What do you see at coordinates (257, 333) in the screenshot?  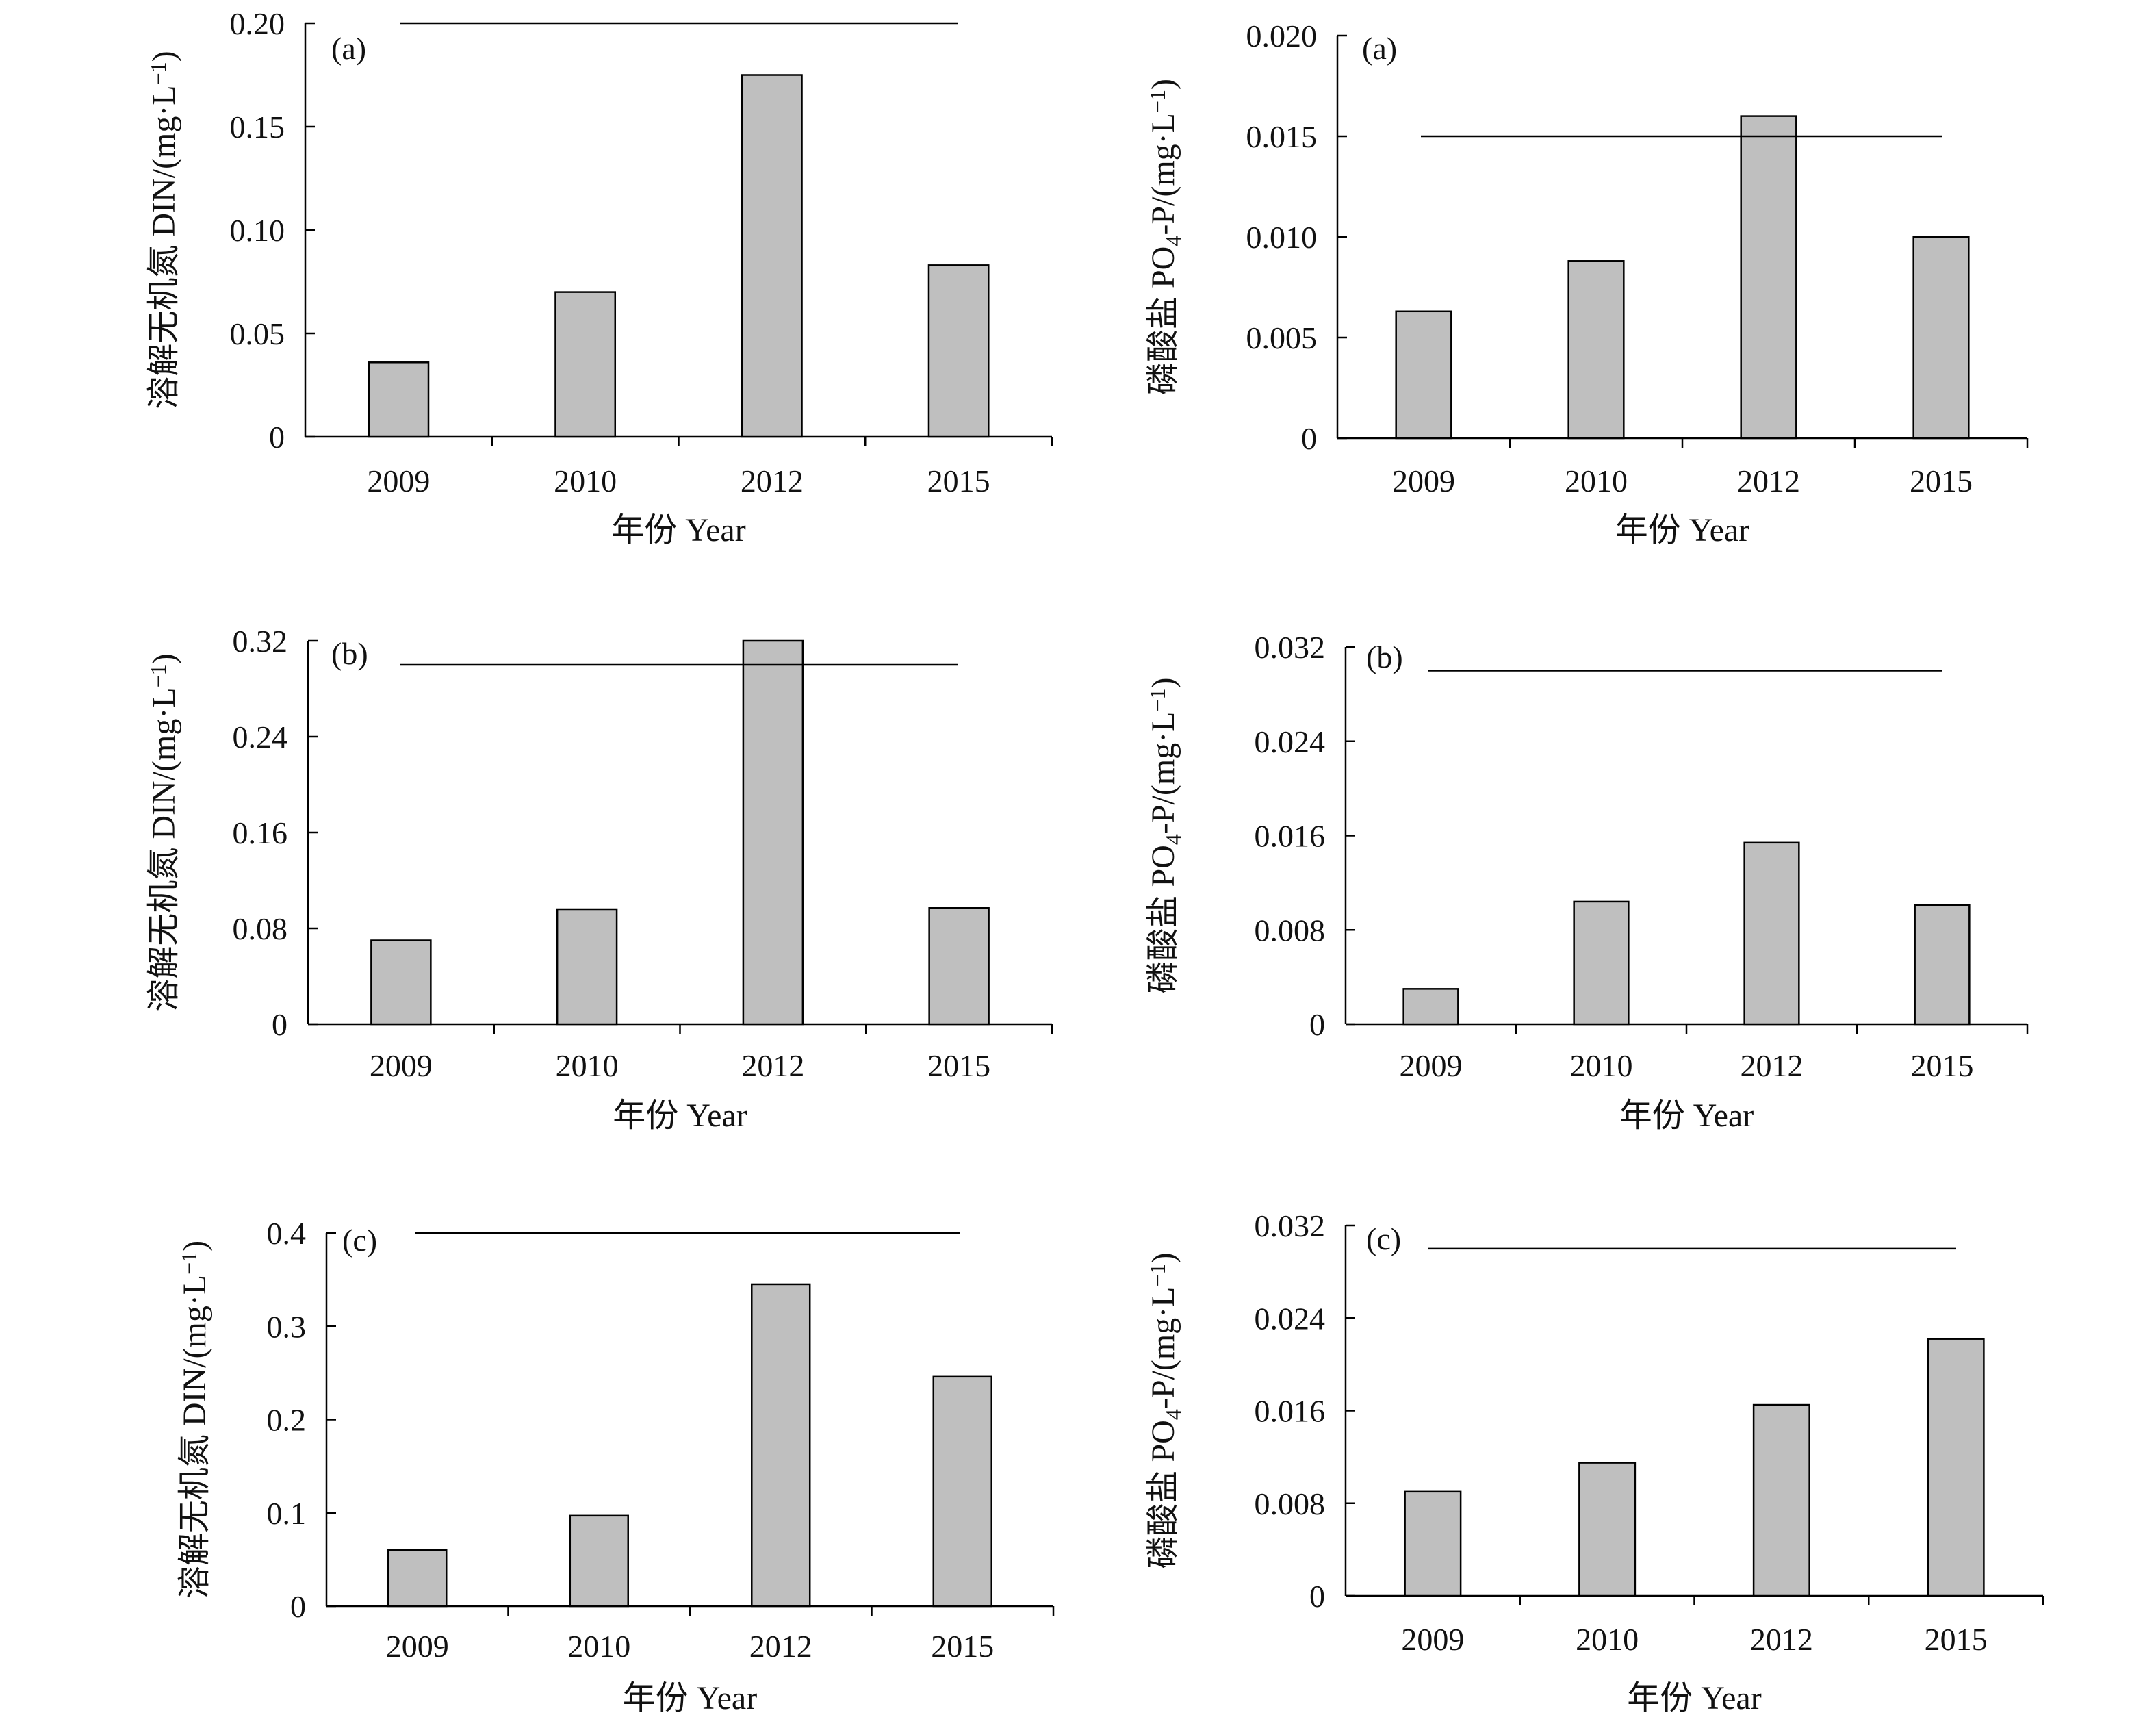 I see `y-tick-label: 0.05` at bounding box center [257, 333].